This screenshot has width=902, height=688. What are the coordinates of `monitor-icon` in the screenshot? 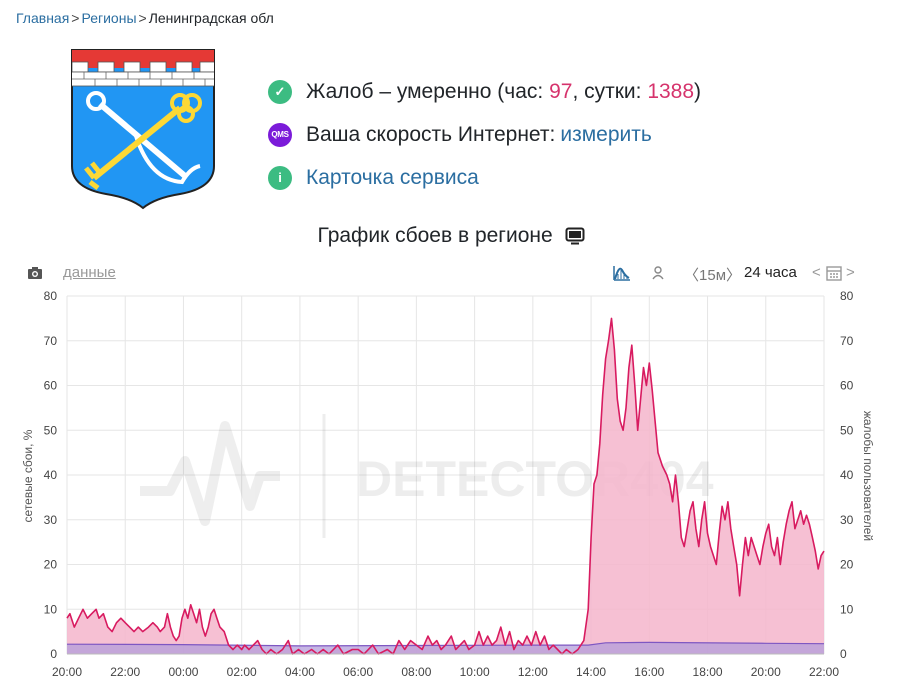 It's located at (575, 236).